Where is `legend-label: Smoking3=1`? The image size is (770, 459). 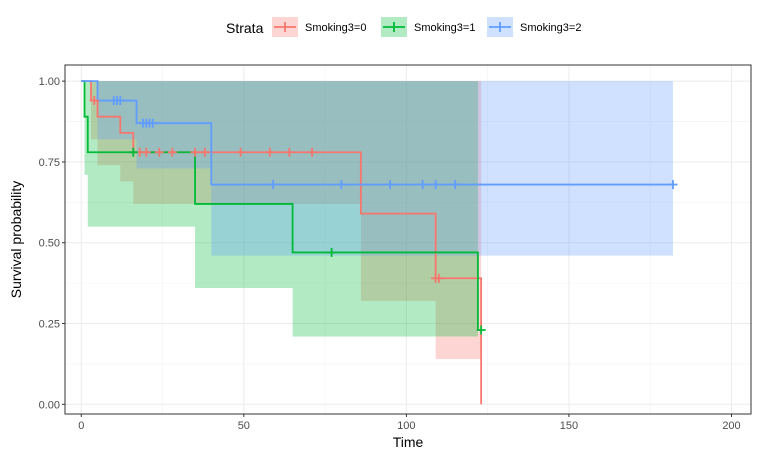
legend-label: Smoking3=1 is located at coordinates (444, 28).